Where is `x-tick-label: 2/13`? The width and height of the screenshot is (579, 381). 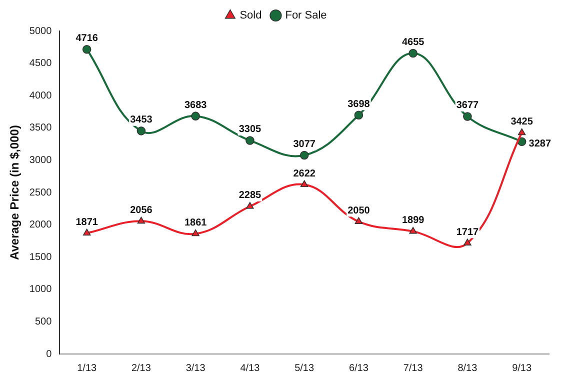 x-tick-label: 2/13 is located at coordinates (141, 368).